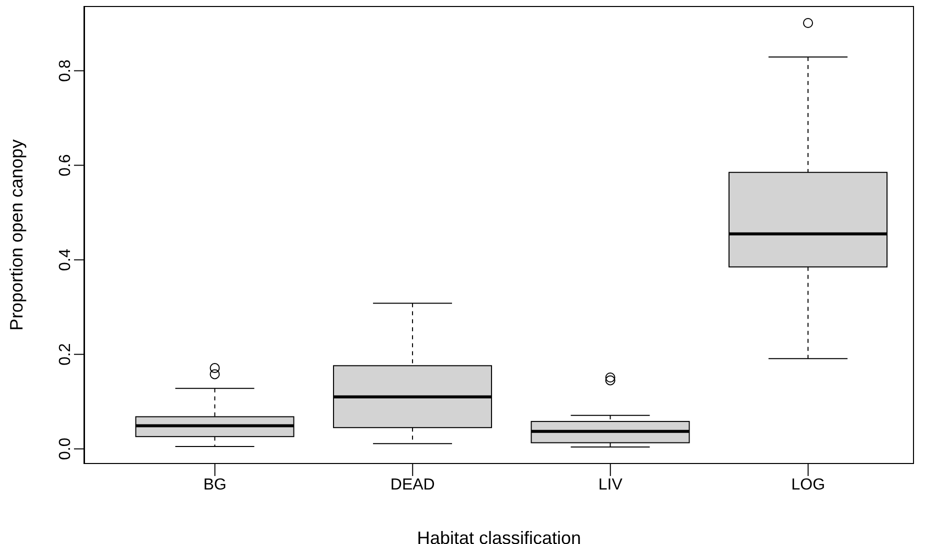 Image resolution: width=928 pixels, height=544 pixels. What do you see at coordinates (65, 259) in the screenshot?
I see `y-tick-label: 0.4` at bounding box center [65, 259].